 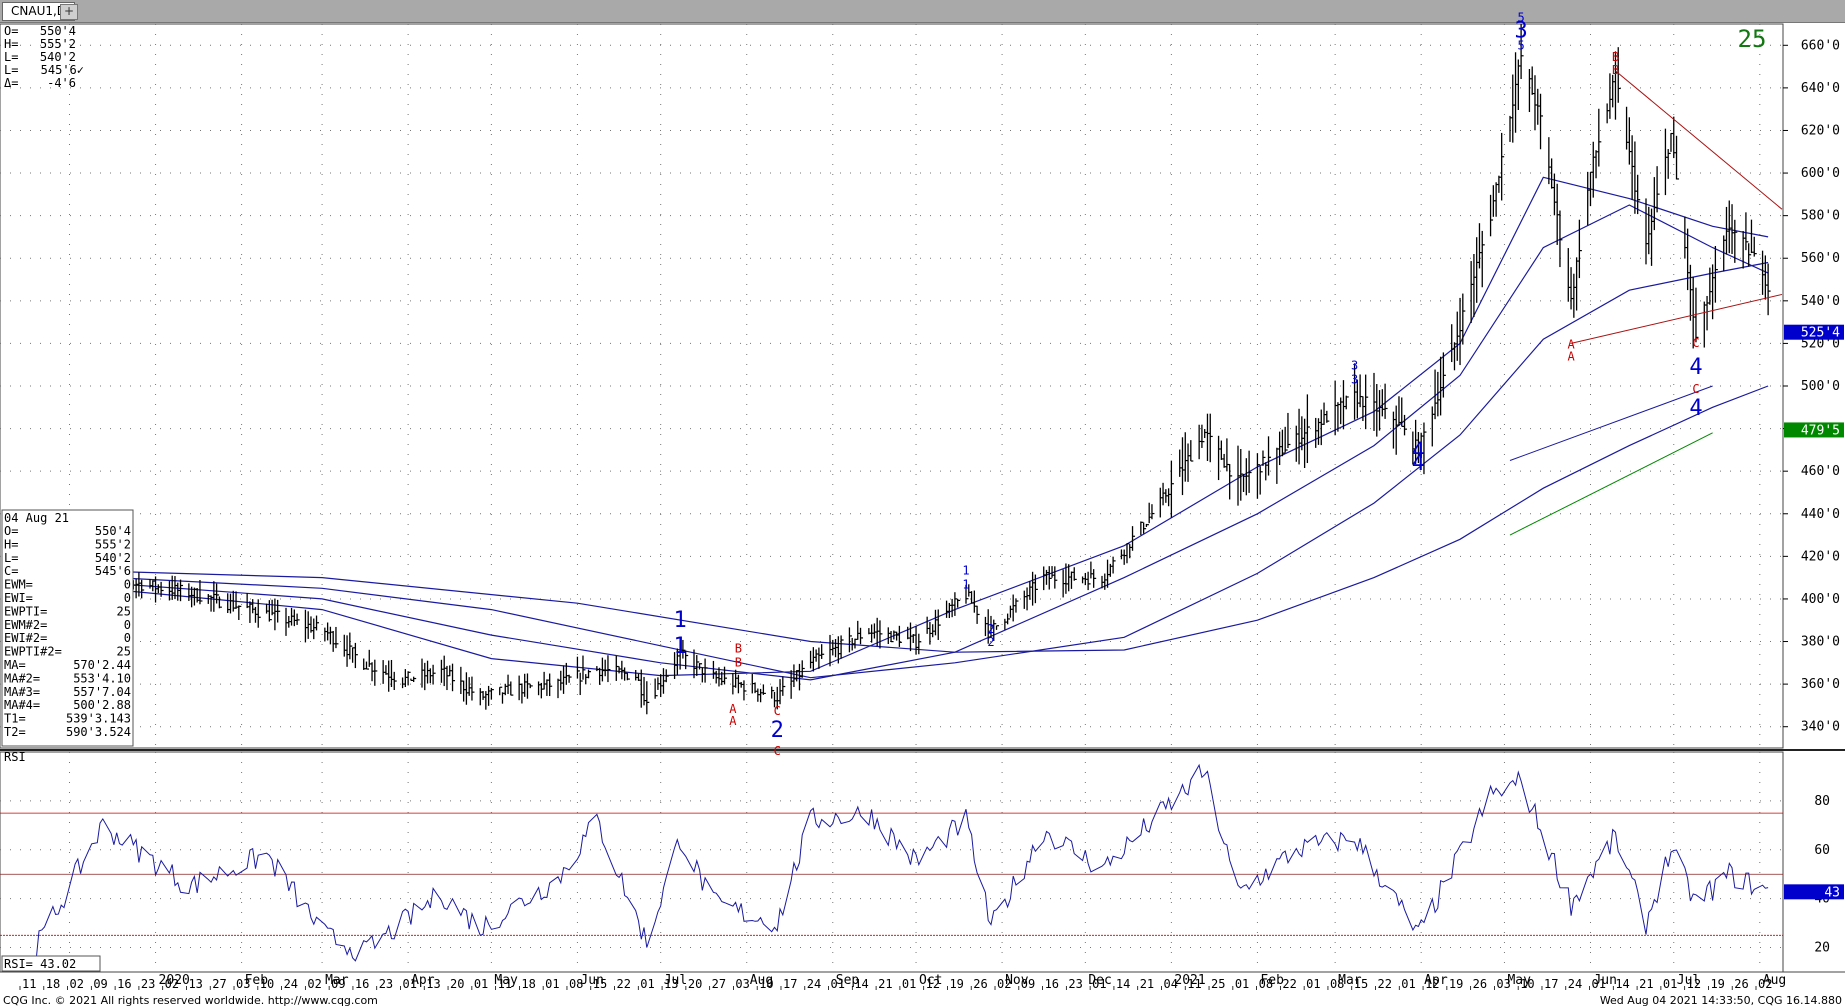 What do you see at coordinates (362, 984) in the screenshot?
I see `x-axis-day-label: 16` at bounding box center [362, 984].